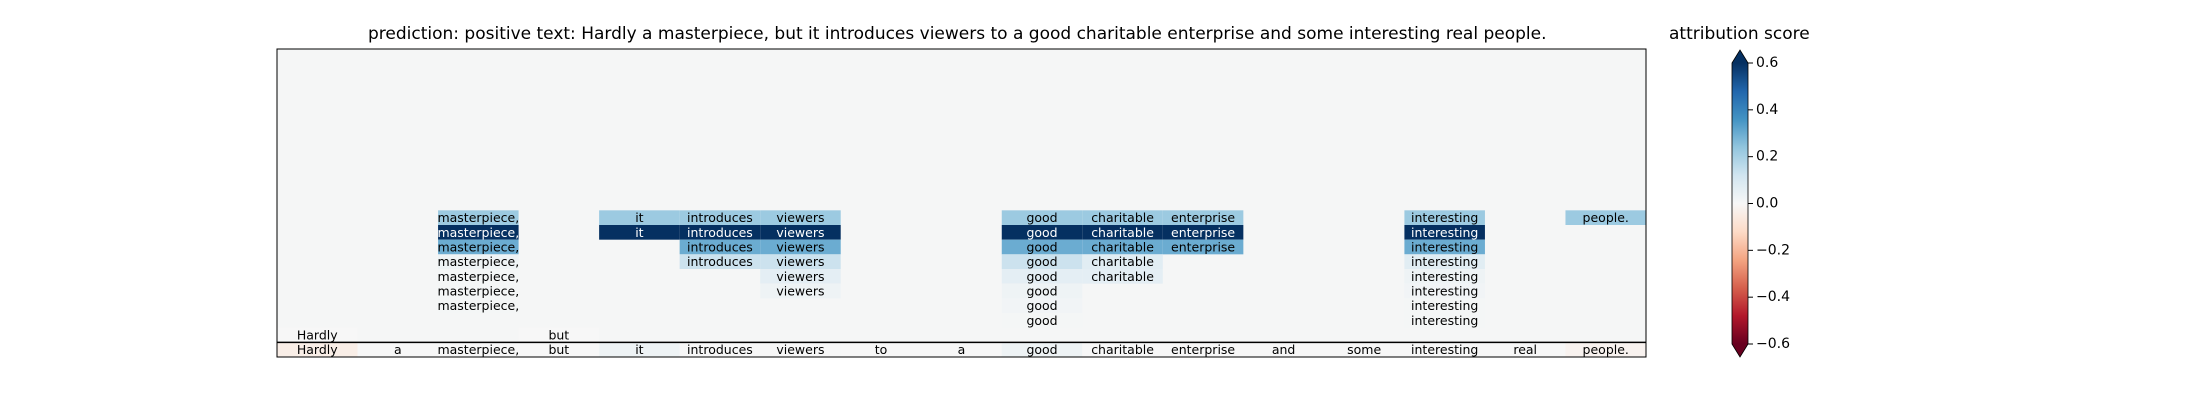 The width and height of the screenshot is (2200, 400). I want to click on colorbar-tick-label: −0.4, so click(1773, 297).